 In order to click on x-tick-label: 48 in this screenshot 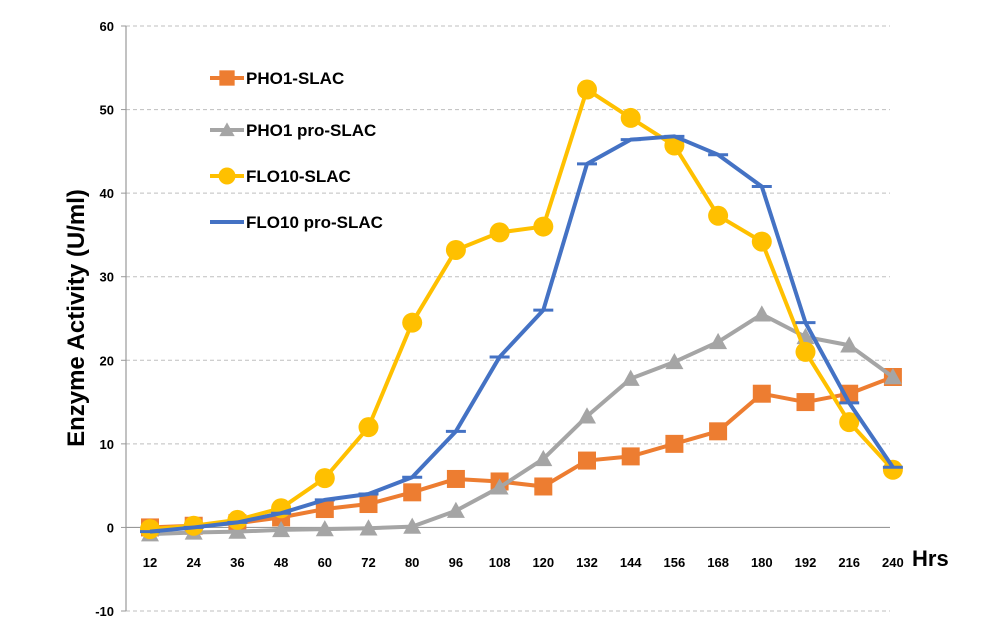, I will do `click(281, 562)`.